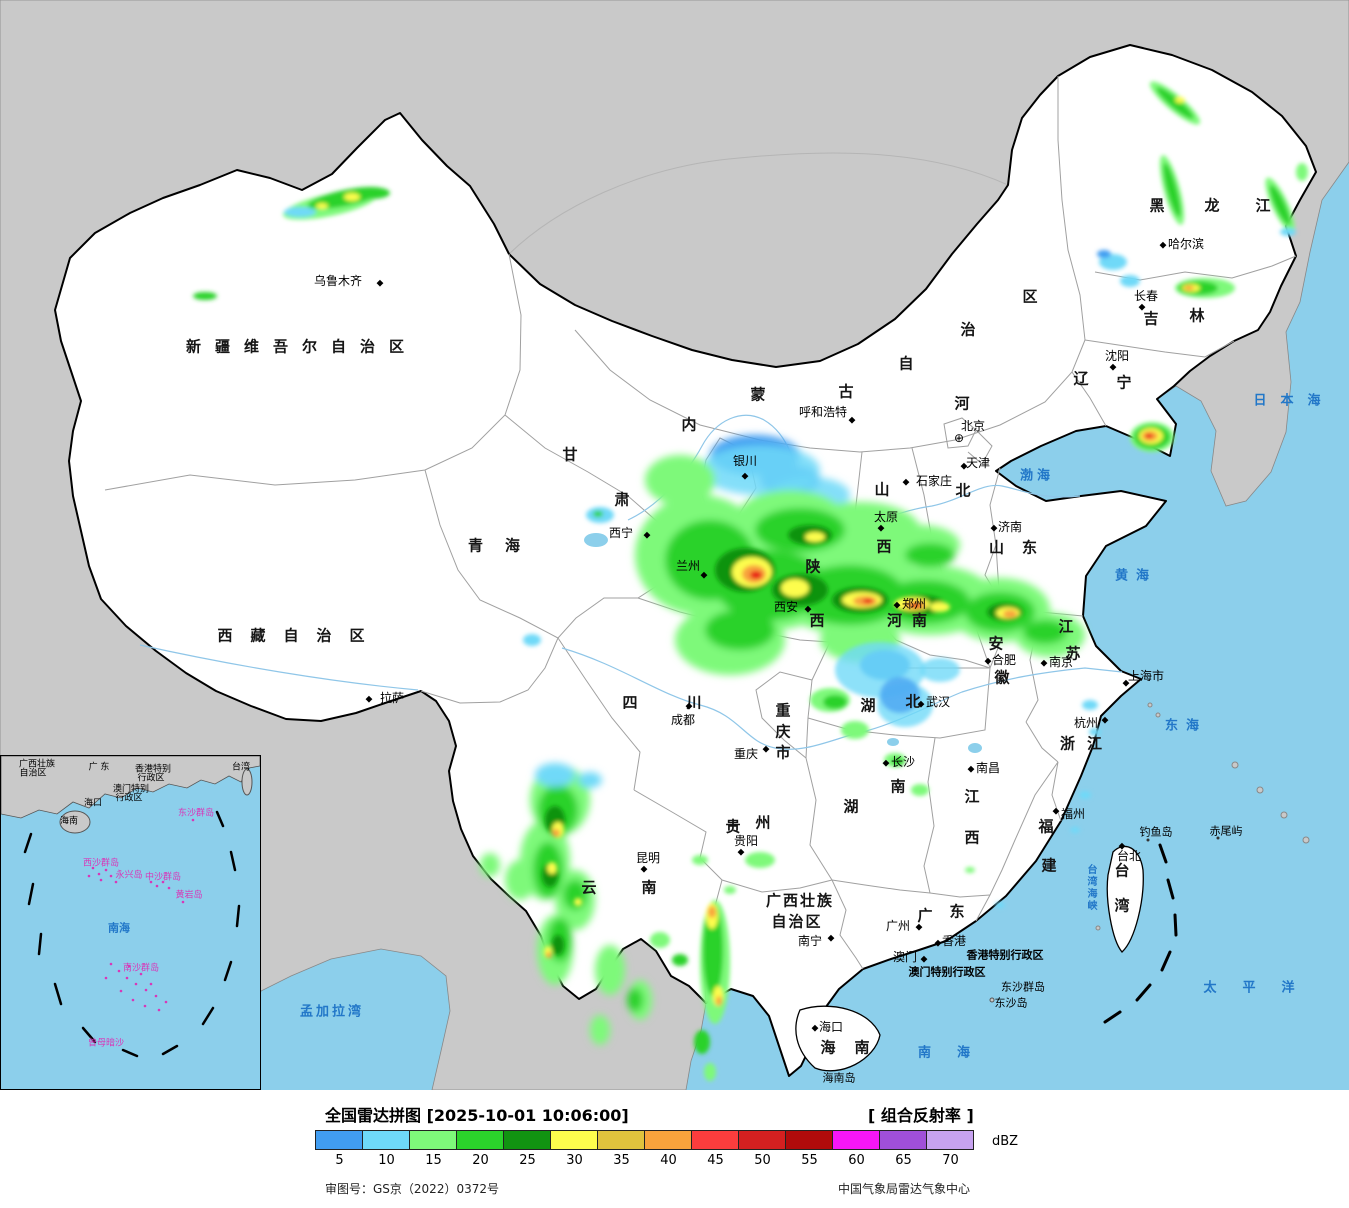  I want to click on legend-value: 65, so click(903, 1160).